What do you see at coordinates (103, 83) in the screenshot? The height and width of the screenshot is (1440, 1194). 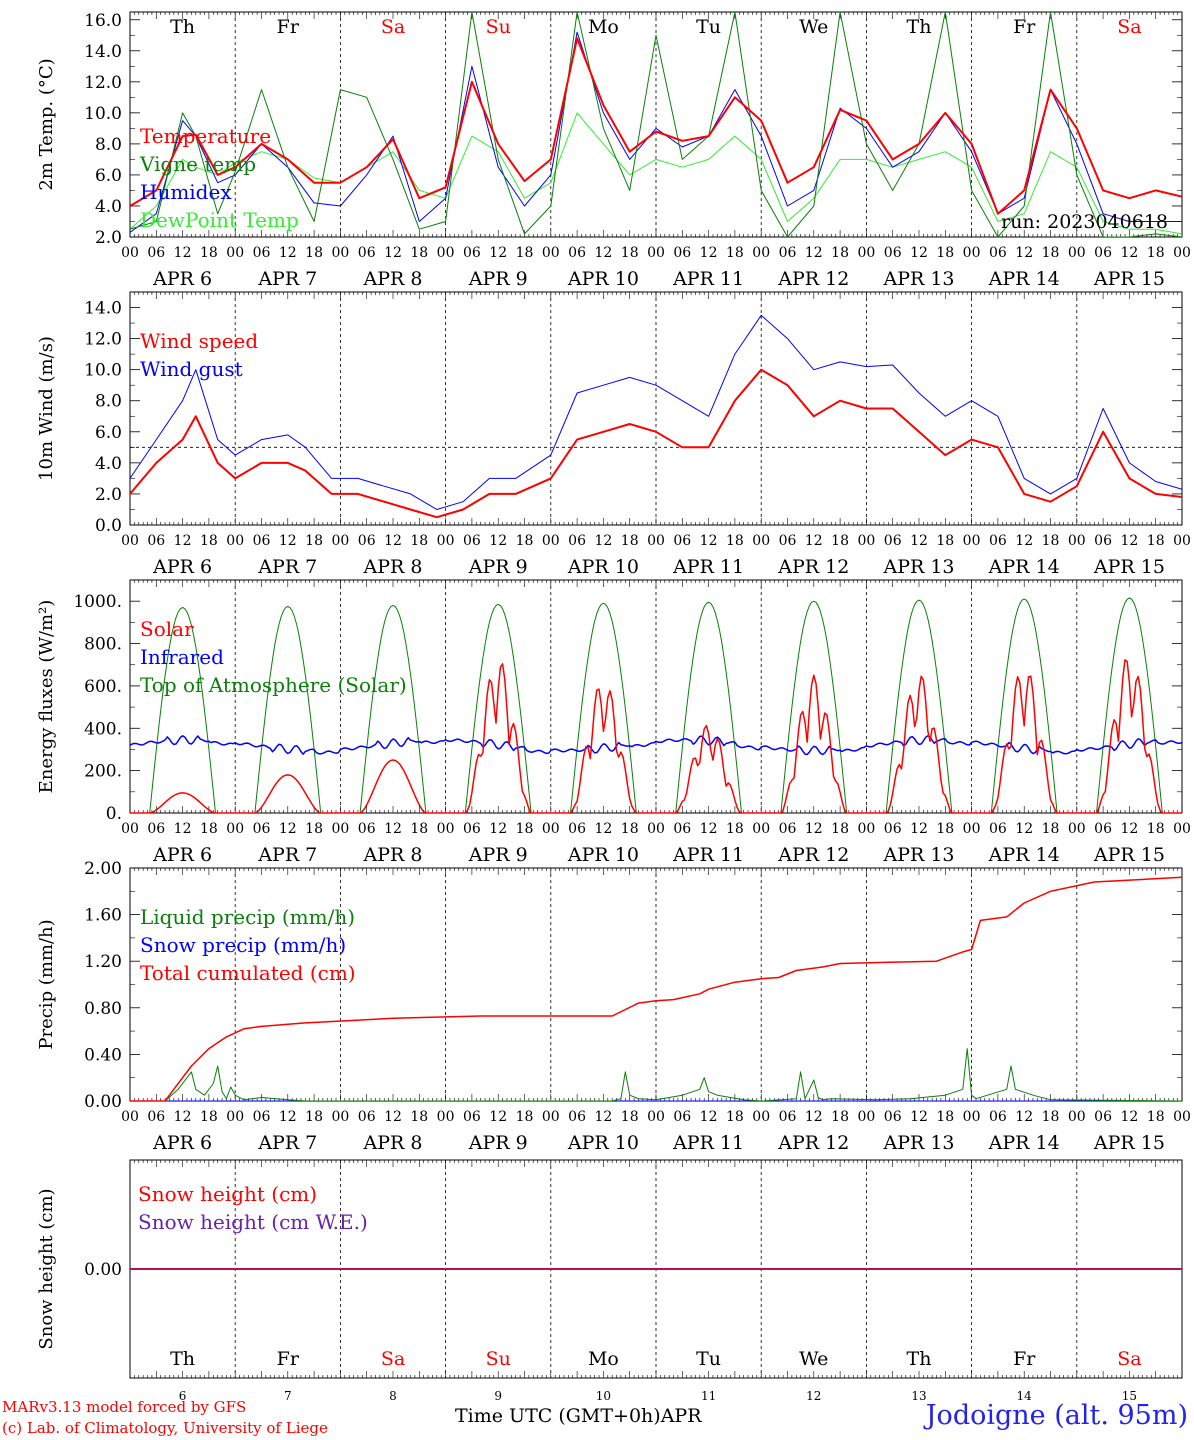 I see `y-tick-label: 12.0` at bounding box center [103, 83].